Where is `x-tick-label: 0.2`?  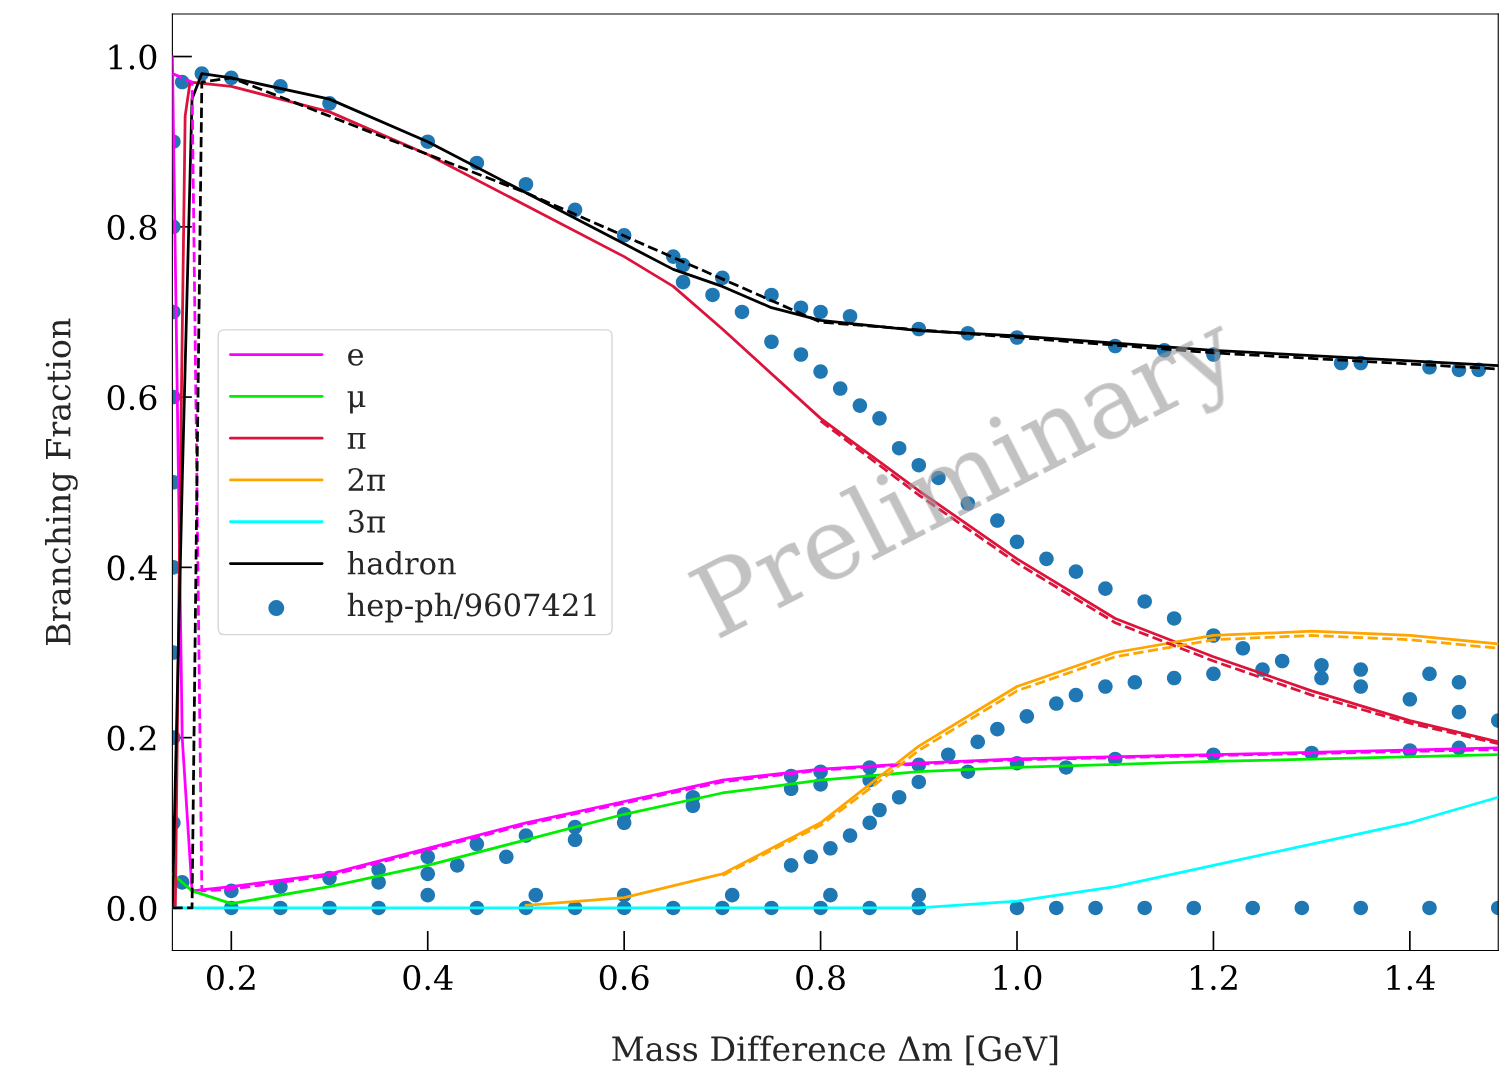 x-tick-label: 0.2 is located at coordinates (231, 977).